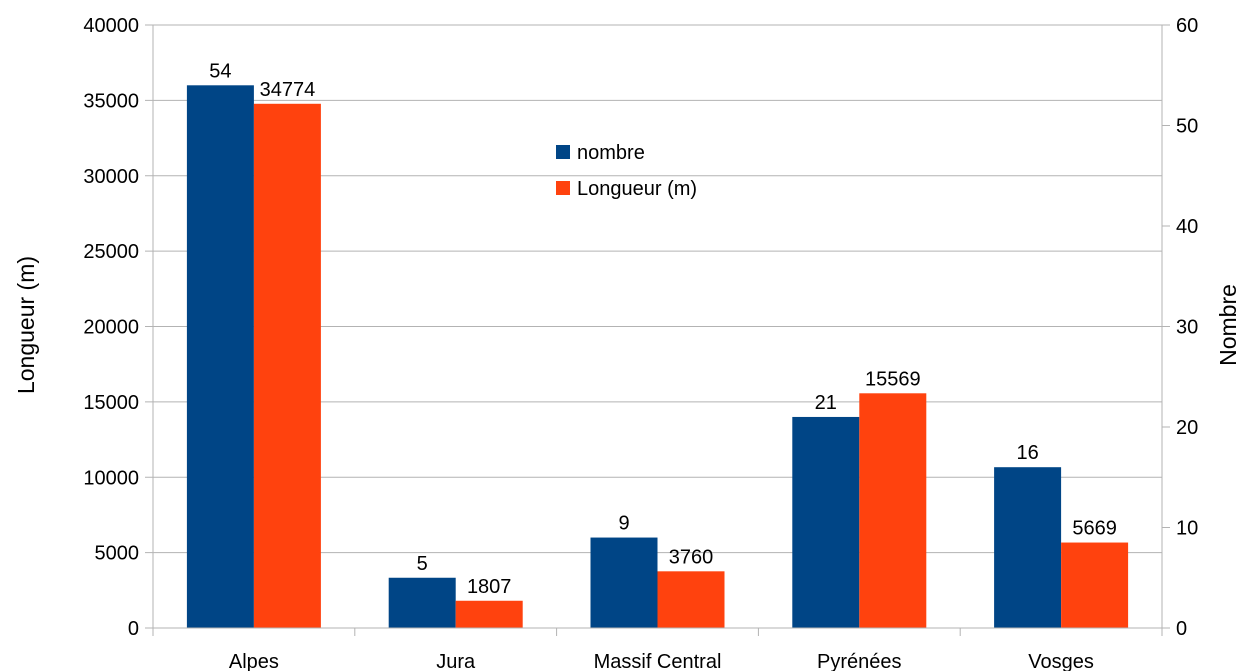 The height and width of the screenshot is (671, 1250). What do you see at coordinates (456, 661) in the screenshot?
I see `x-tick-label: Jura` at bounding box center [456, 661].